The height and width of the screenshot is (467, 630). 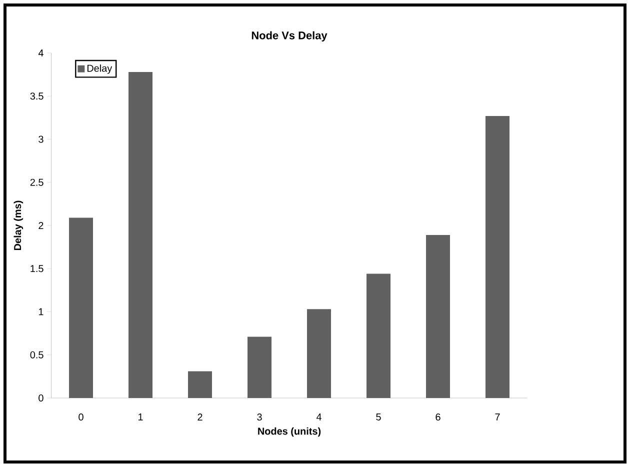 I want to click on y-tick-label: 1.5, so click(x=37, y=268).